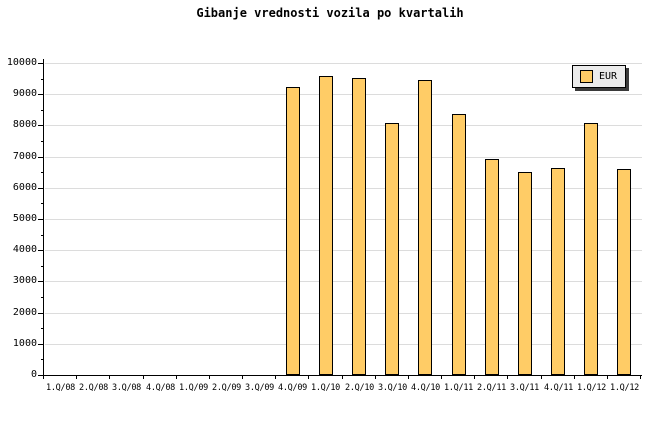 Image resolution: width=660 pixels, height=440 pixels. What do you see at coordinates (359, 388) in the screenshot?
I see `x-axis-label: 2.Q/10` at bounding box center [359, 388].